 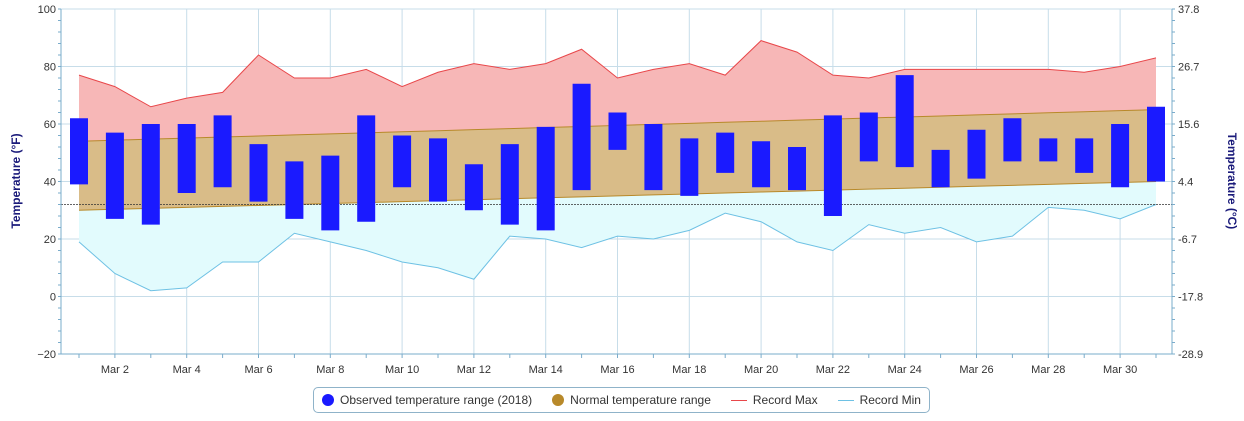 What do you see at coordinates (258, 370) in the screenshot?
I see `x-tick-label: Mar 6` at bounding box center [258, 370].